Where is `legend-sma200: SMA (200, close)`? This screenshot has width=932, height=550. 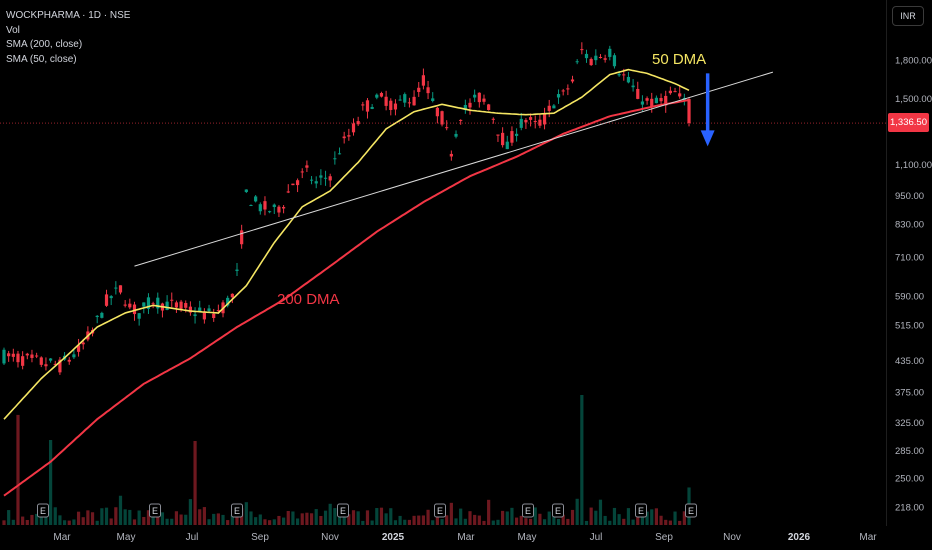 legend-sma200: SMA (200, close) is located at coordinates (44, 44).